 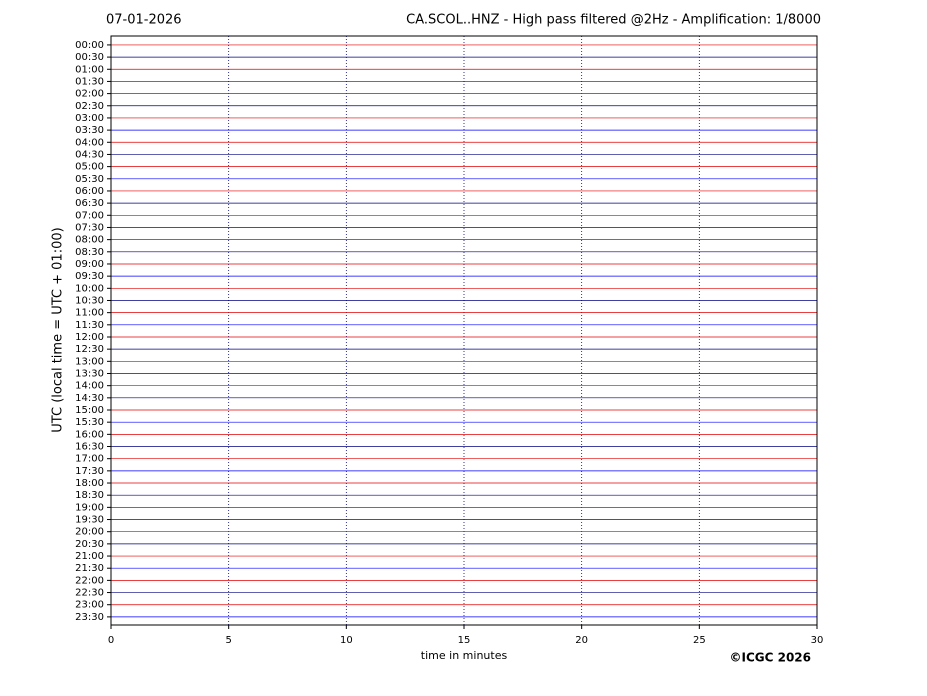 What do you see at coordinates (89, 325) in the screenshot?
I see `y-tick-label: 11:30` at bounding box center [89, 325].